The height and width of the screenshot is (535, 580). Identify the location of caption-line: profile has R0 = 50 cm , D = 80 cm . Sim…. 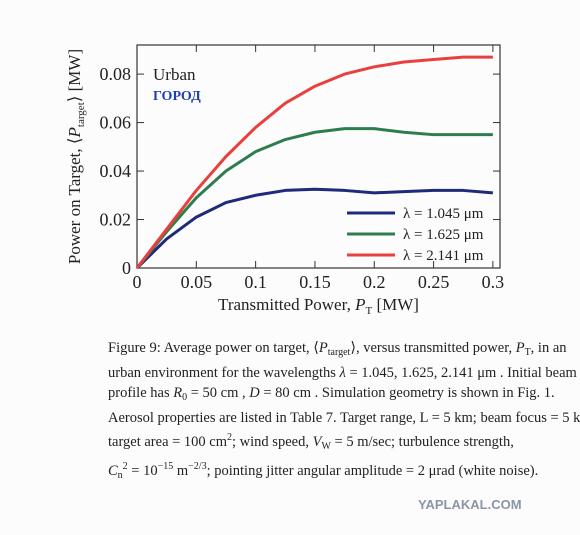
(343, 395).